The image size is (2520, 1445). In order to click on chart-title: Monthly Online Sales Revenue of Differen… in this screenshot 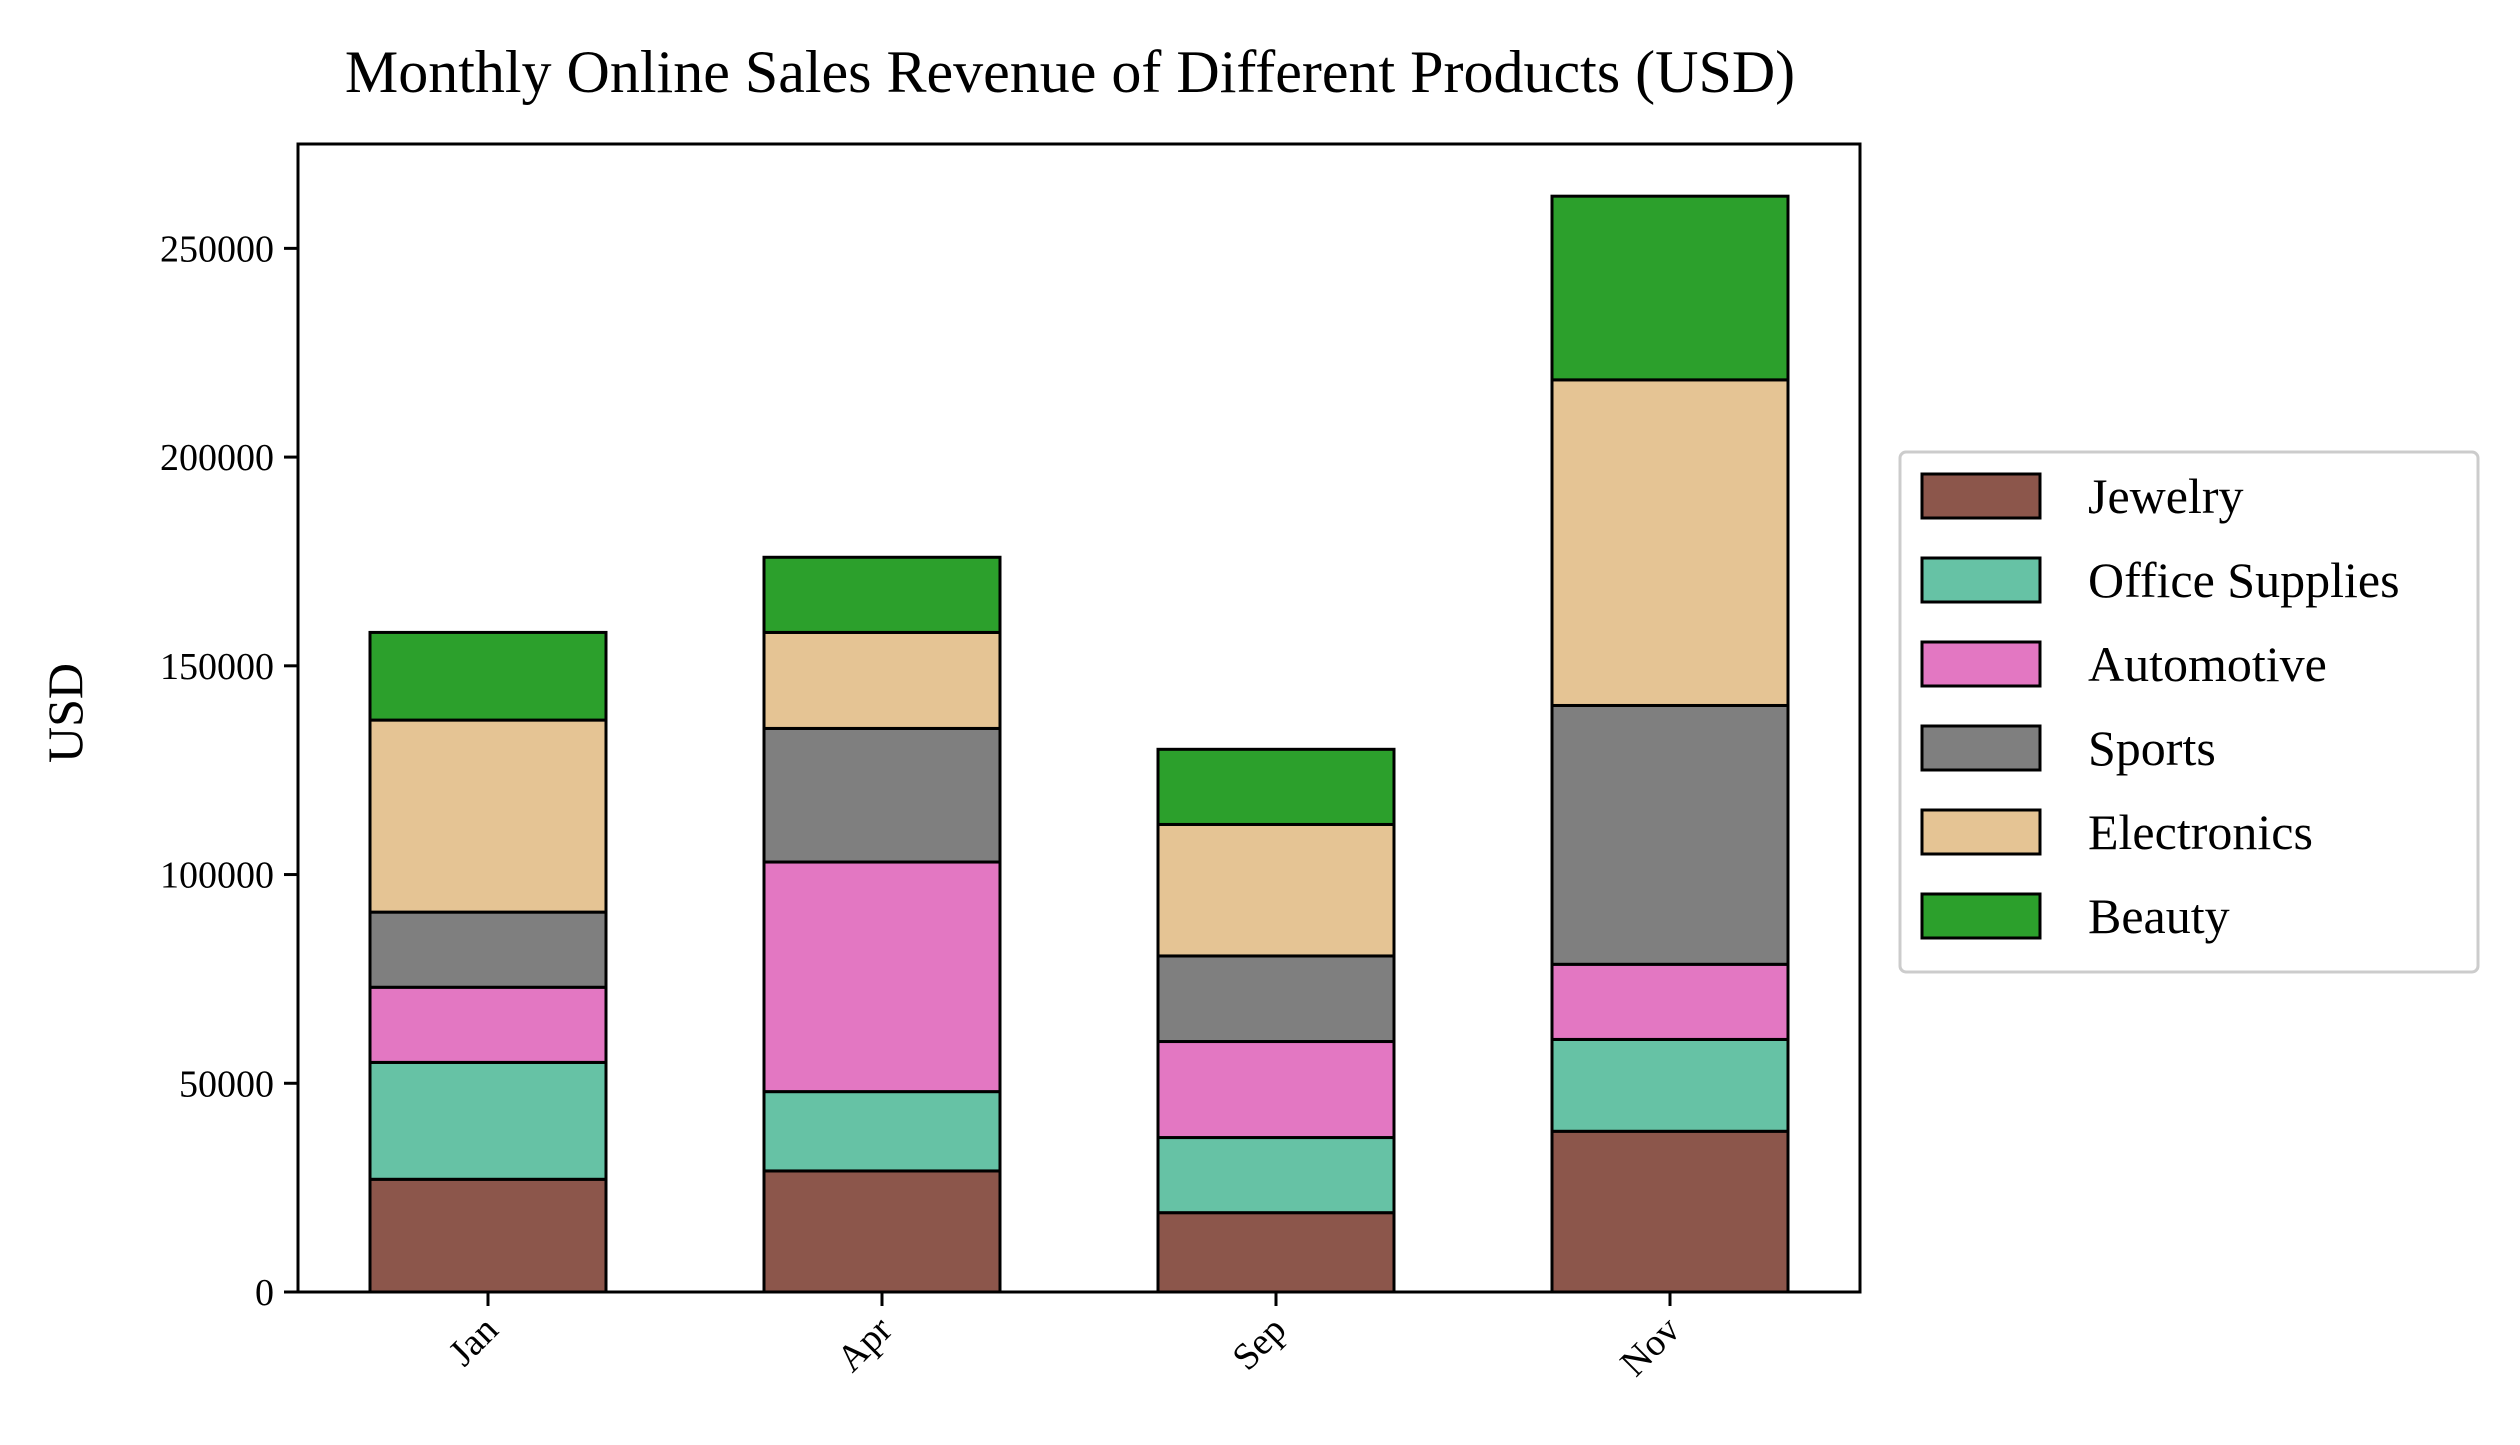, I will do `click(1070, 72)`.